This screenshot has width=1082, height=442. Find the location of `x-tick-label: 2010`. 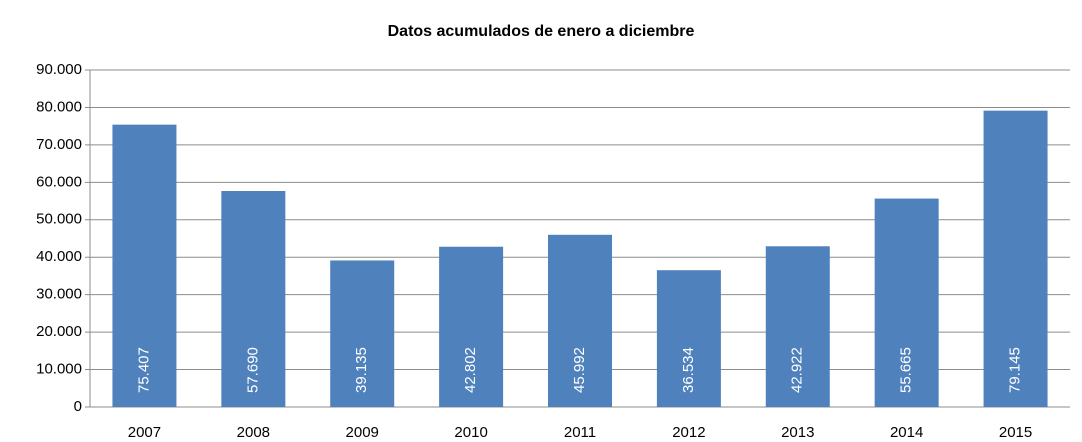

x-tick-label: 2010 is located at coordinates (470, 432).